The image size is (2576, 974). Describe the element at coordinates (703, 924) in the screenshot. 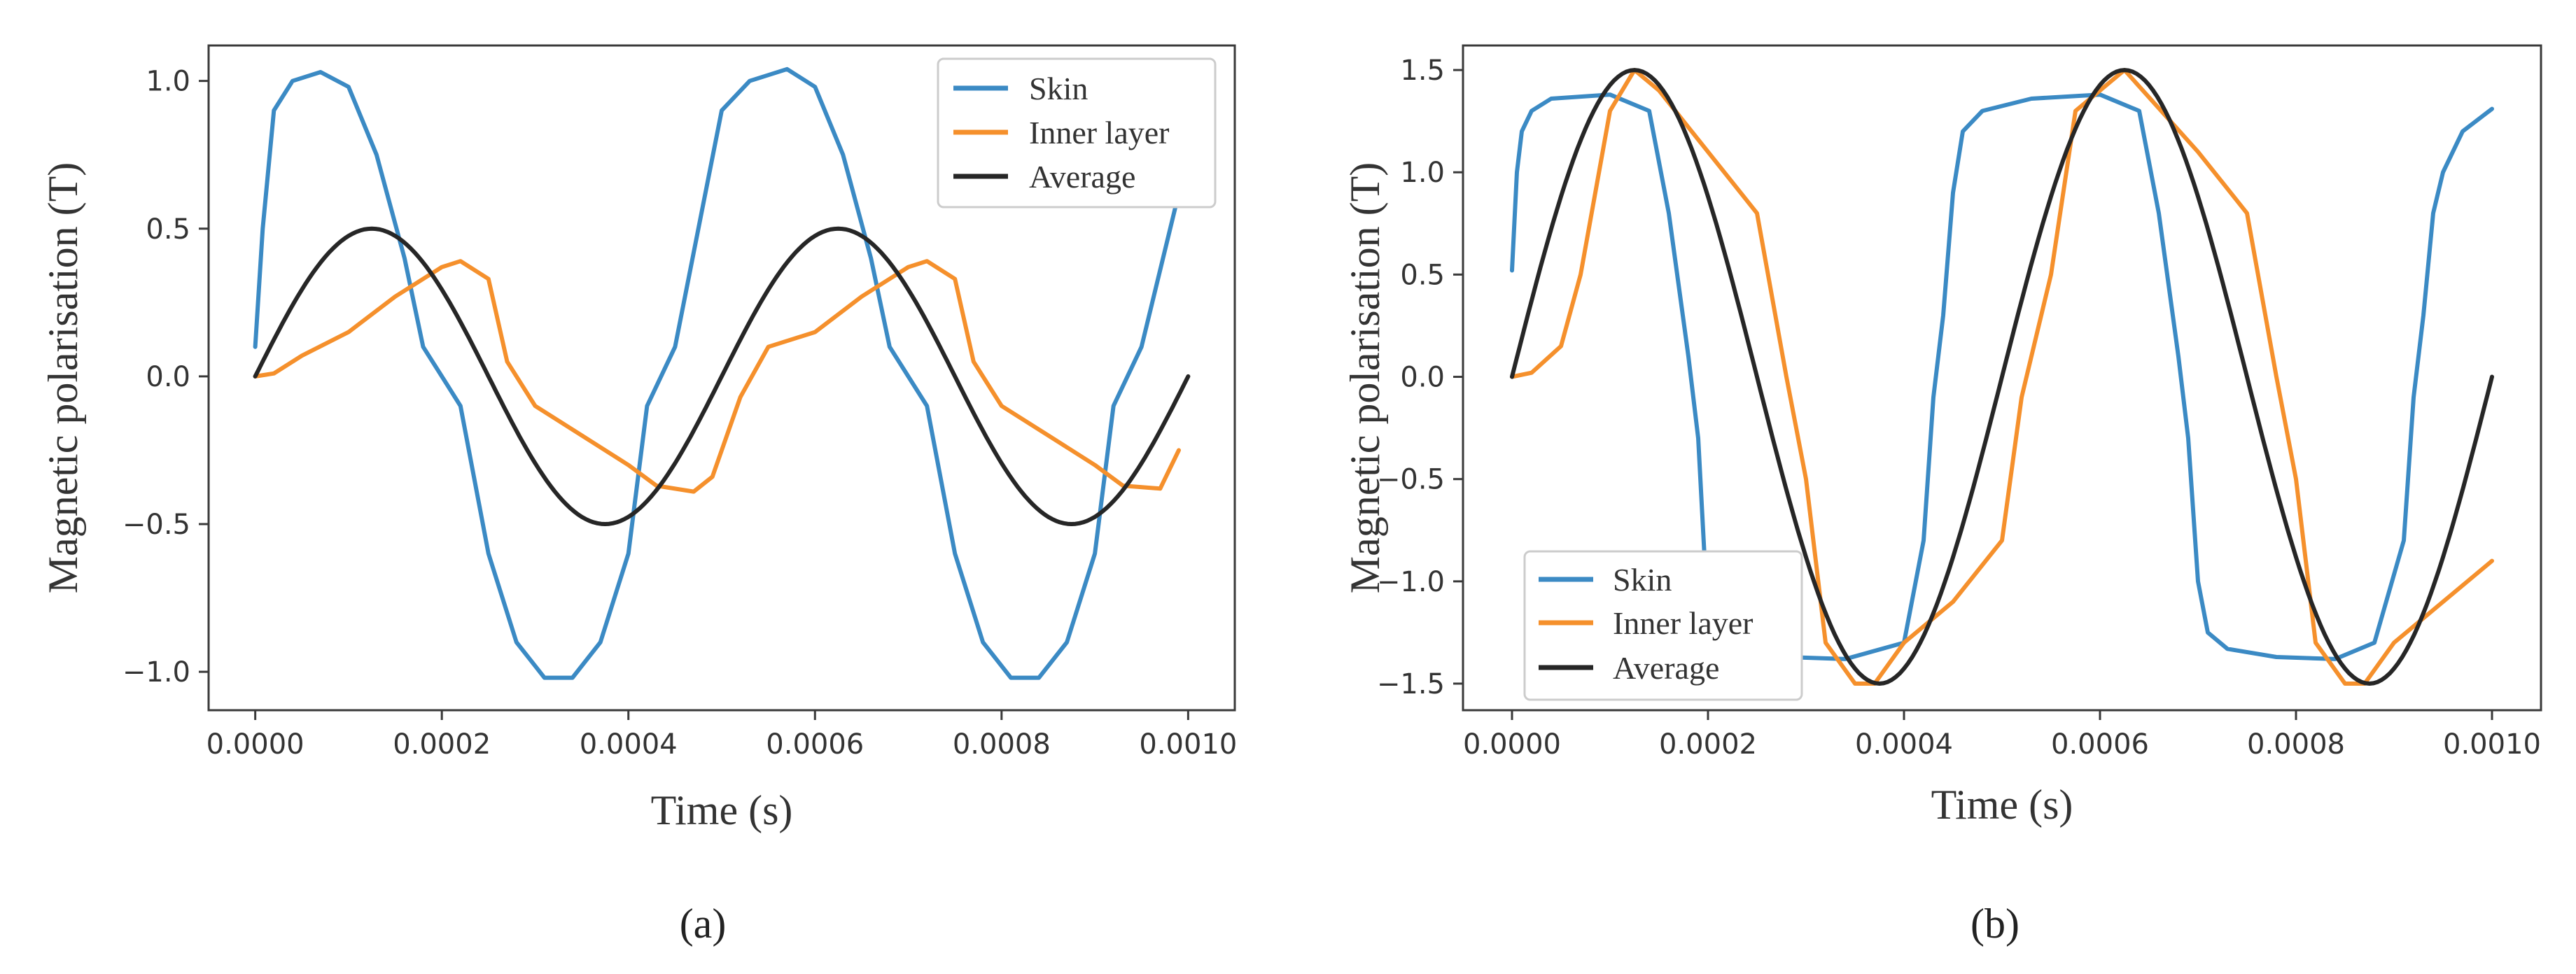

I see `panel-caption: (a)` at that location.